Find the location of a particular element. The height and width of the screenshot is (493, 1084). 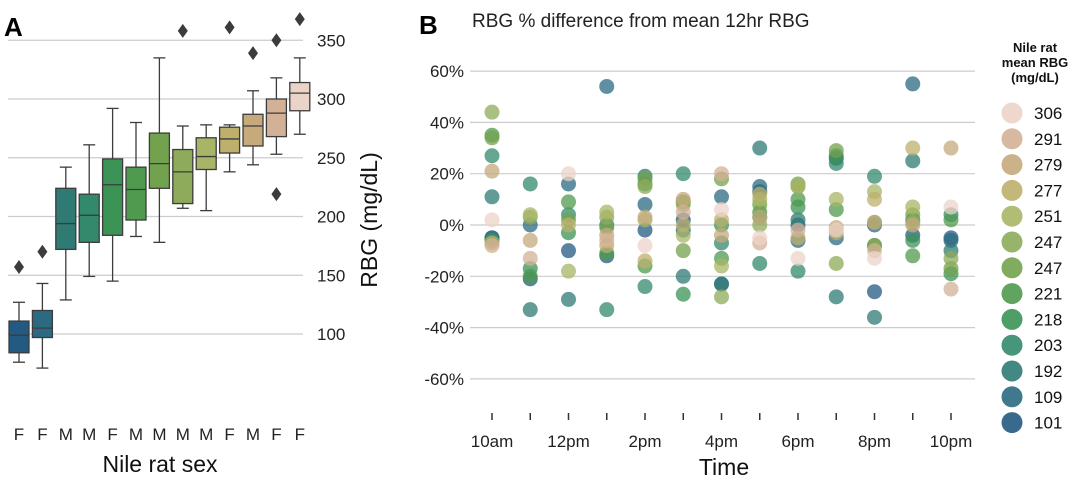

y-tick-label-a: 300 is located at coordinates (331, 99).